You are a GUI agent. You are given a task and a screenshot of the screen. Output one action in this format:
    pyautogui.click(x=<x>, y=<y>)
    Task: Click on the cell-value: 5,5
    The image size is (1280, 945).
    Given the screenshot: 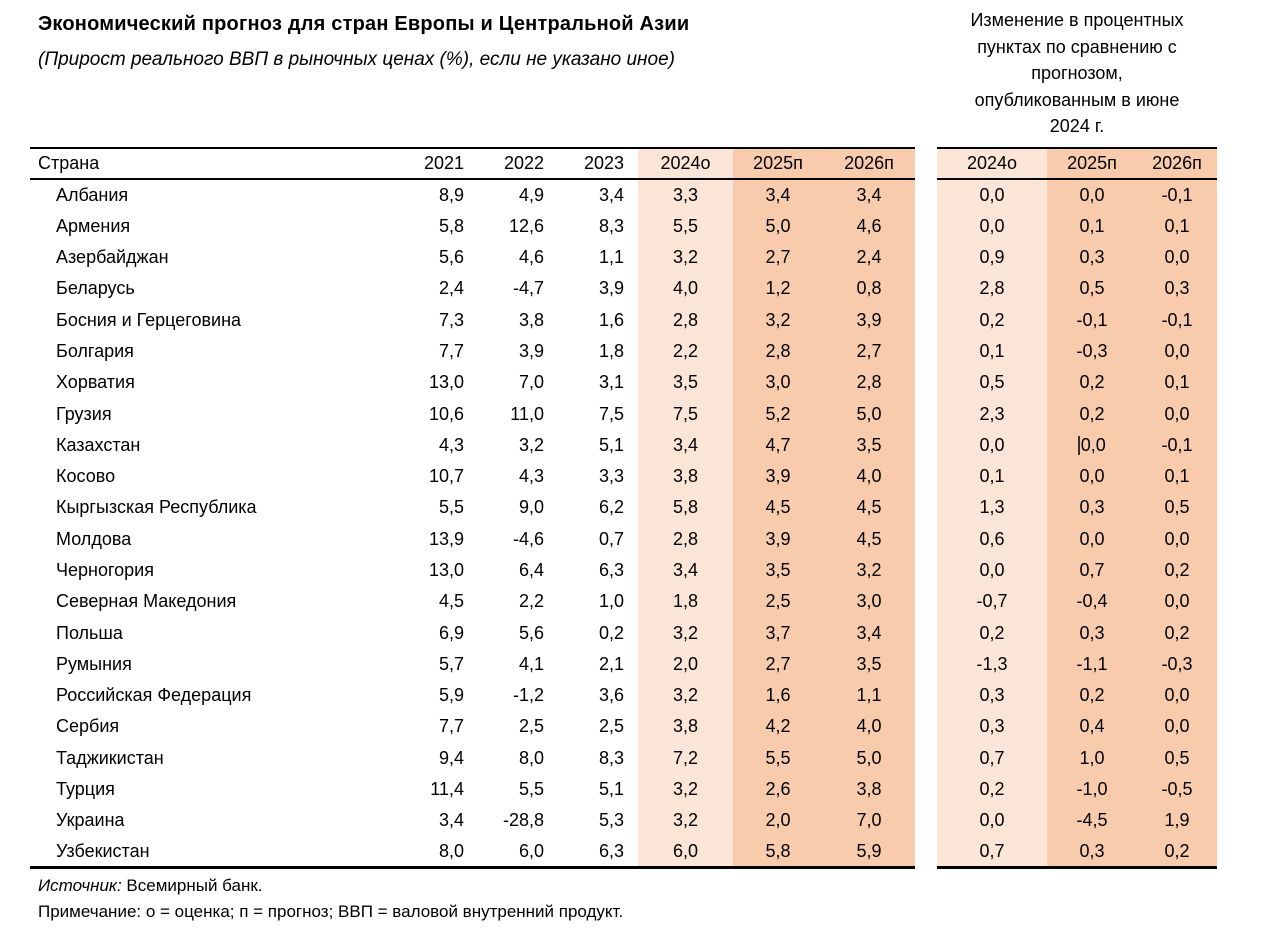 What is the action you would take?
    pyautogui.click(x=531, y=789)
    